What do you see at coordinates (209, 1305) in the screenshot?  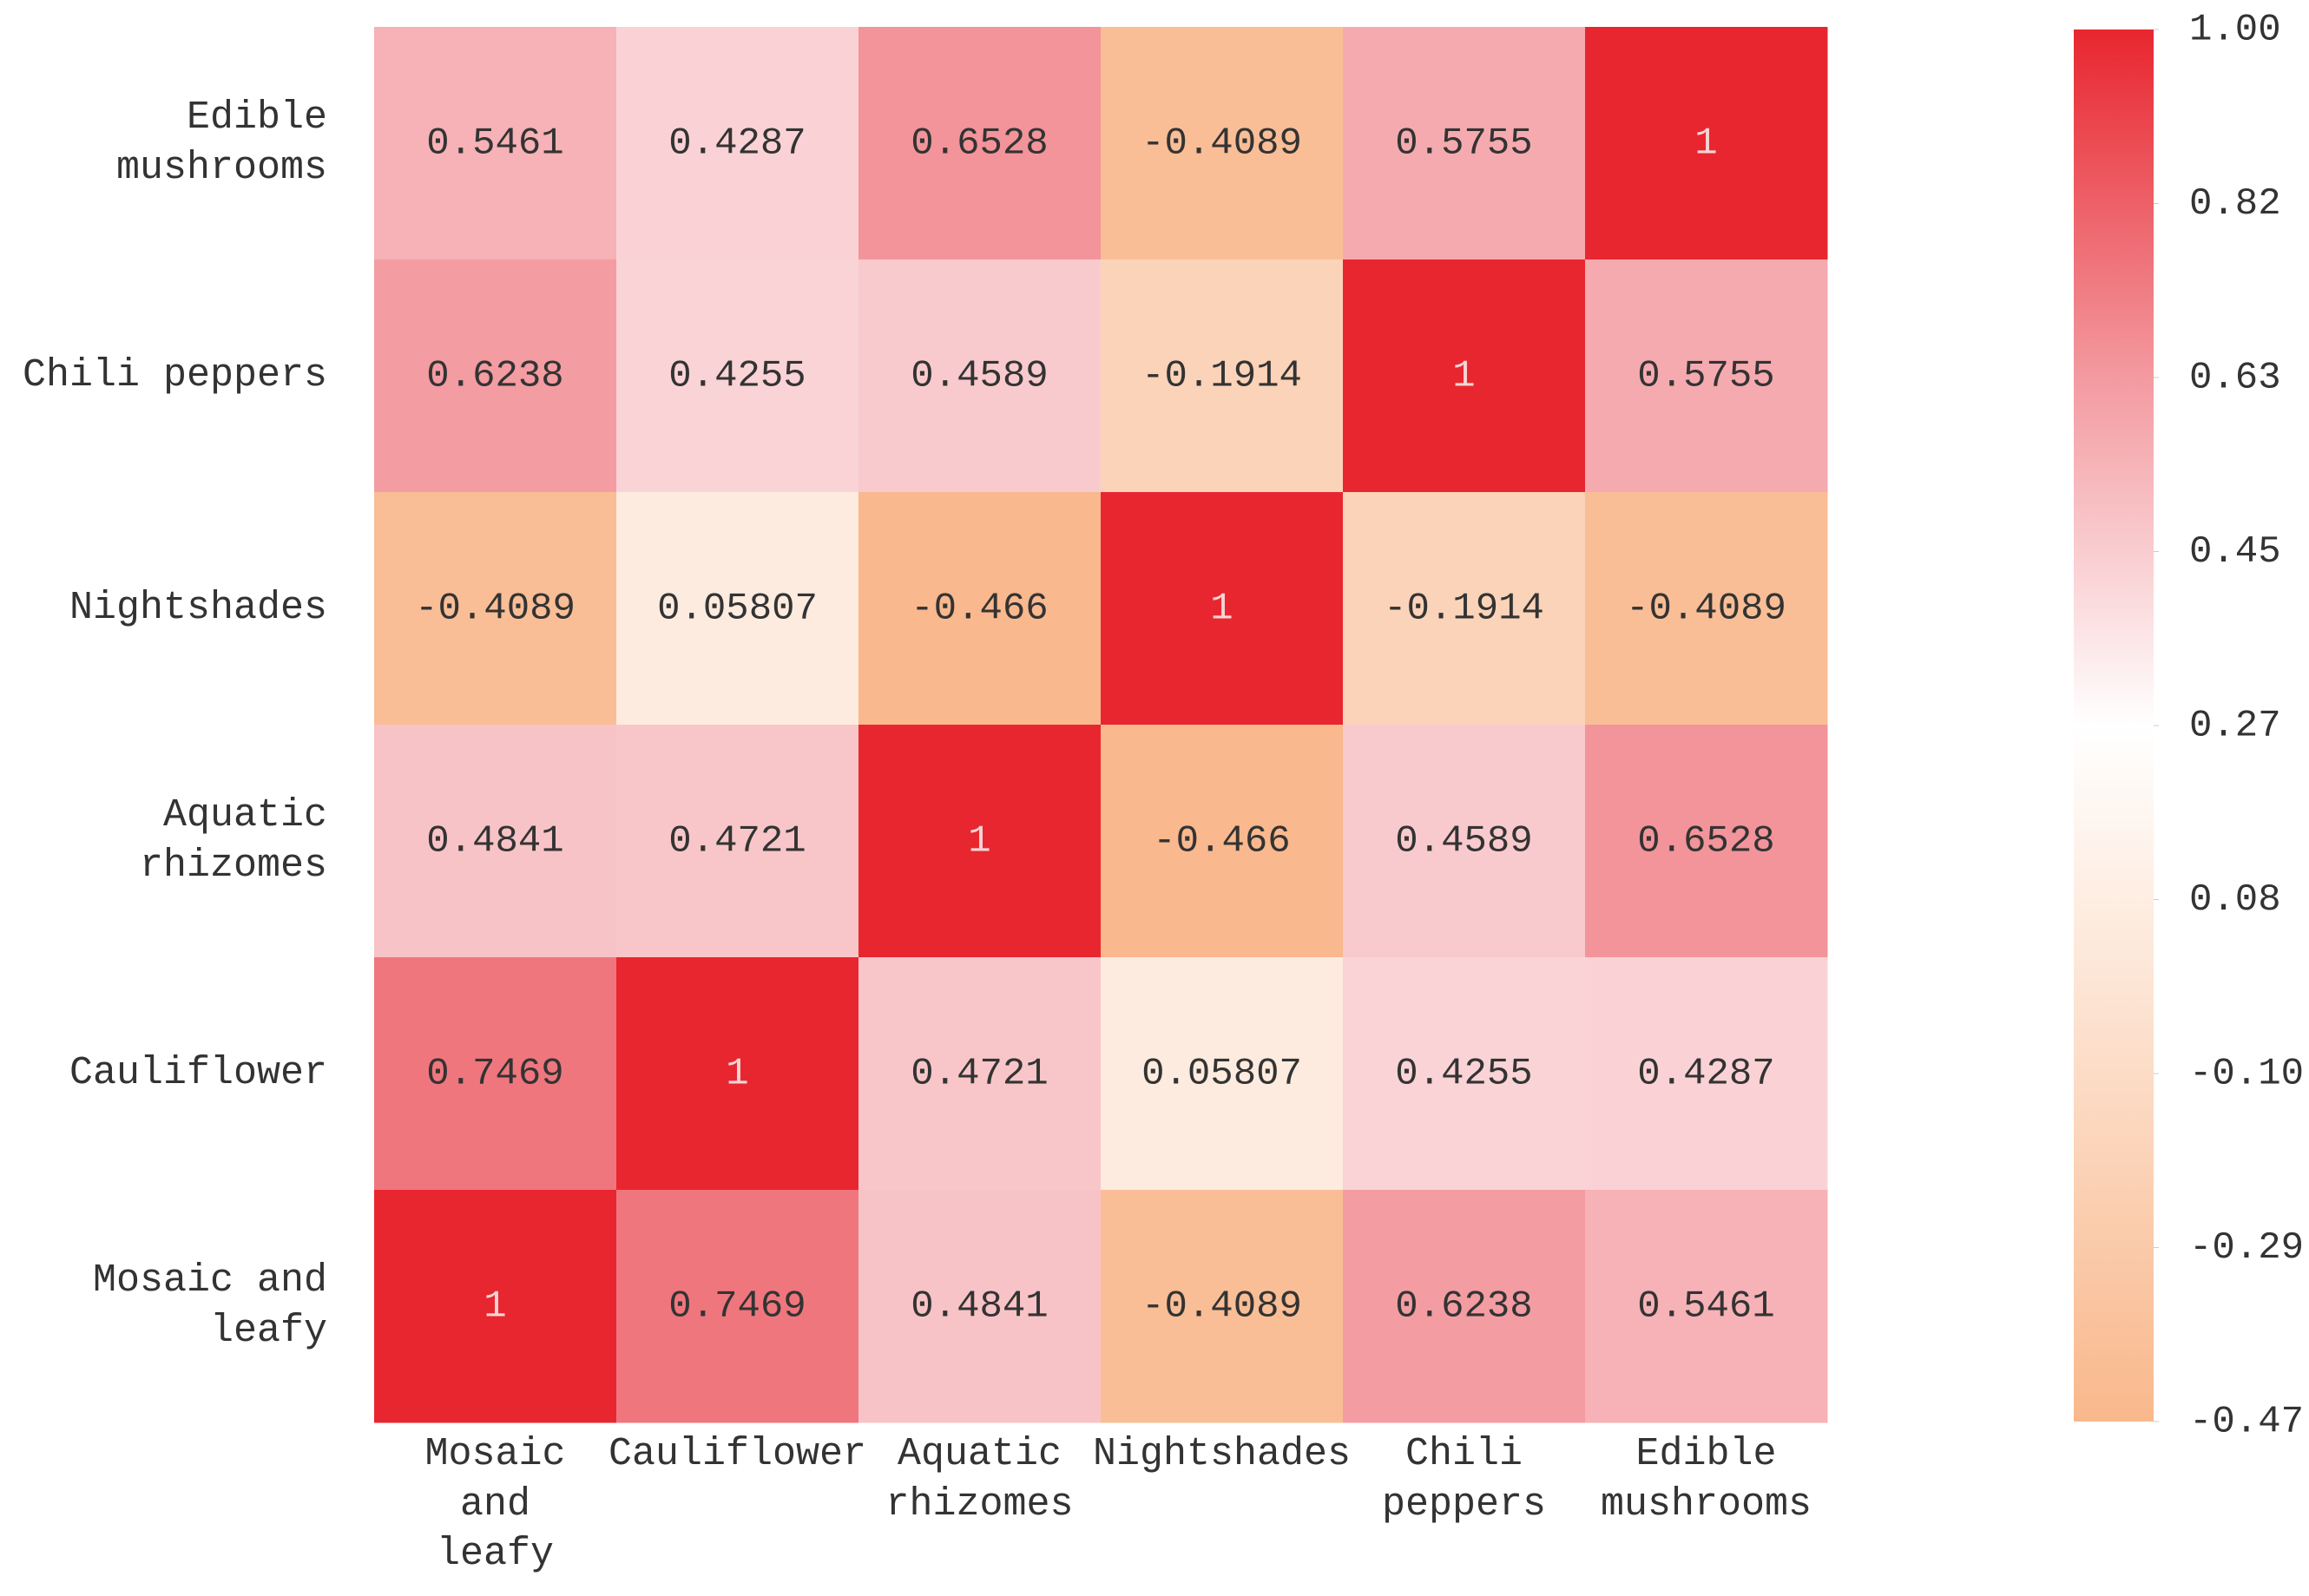 I see `y-tick-label: Mosaic and leafy` at bounding box center [209, 1305].